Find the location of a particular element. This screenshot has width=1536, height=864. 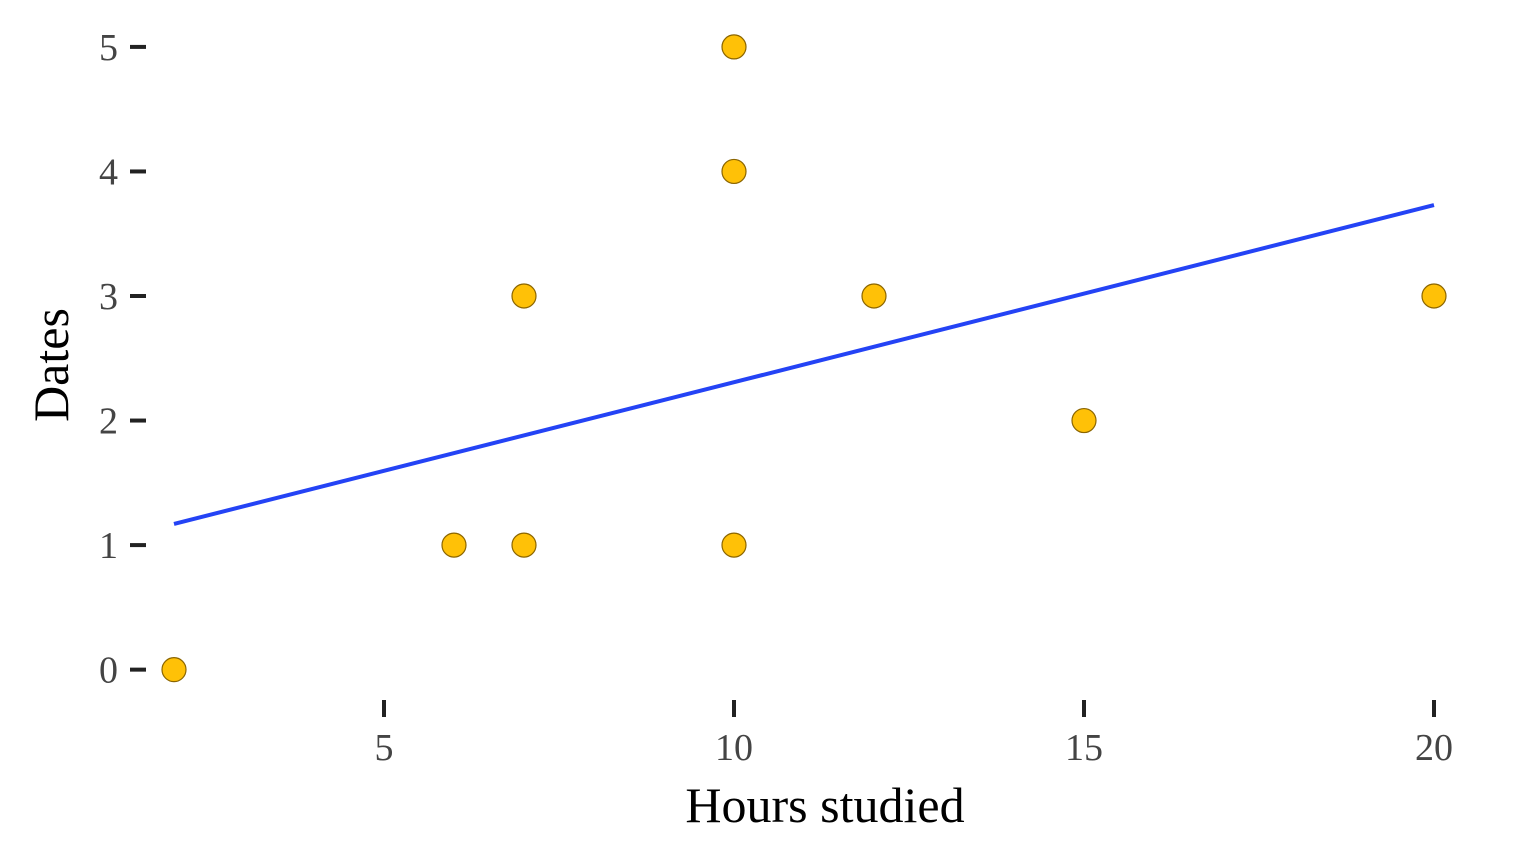

y-tick-label: 2 is located at coordinates (108, 422).